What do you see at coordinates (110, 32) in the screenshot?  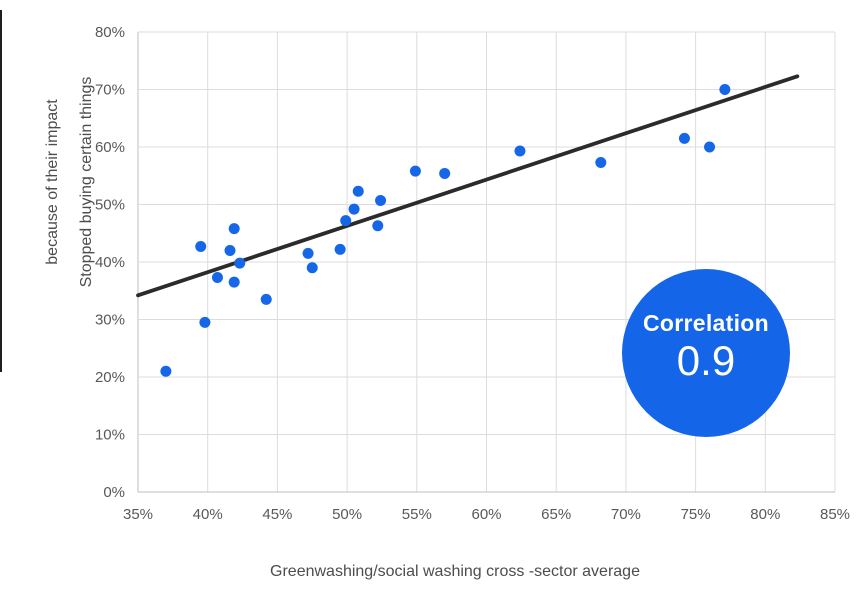 I see `y-tick-label: 80%` at bounding box center [110, 32].